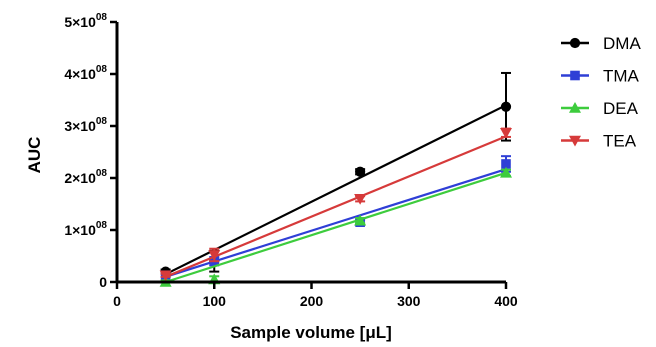 The image size is (656, 347). I want to click on y-tick-label: 0, so click(103, 282).